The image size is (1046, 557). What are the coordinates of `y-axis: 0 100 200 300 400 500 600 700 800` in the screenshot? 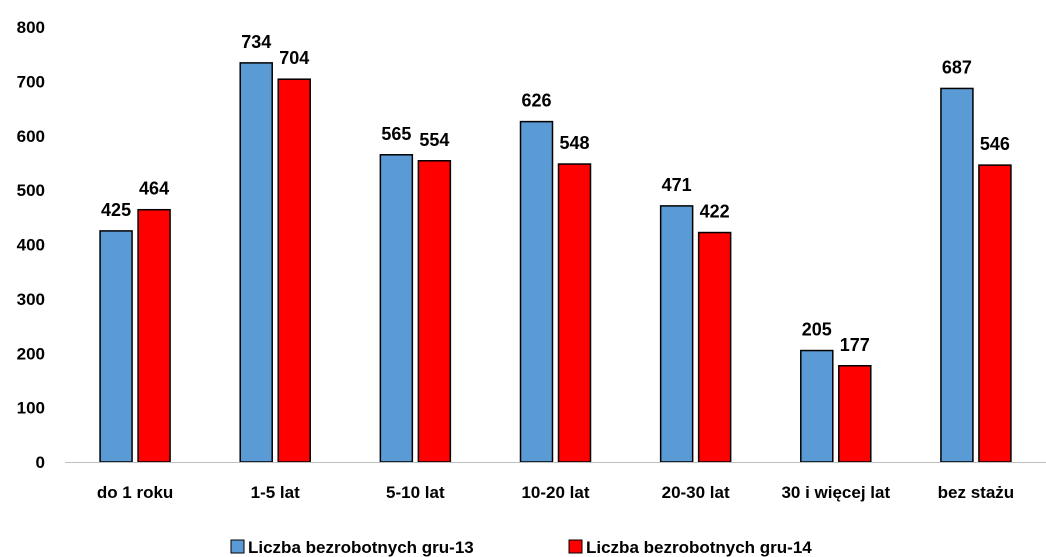 It's located at (31, 245).